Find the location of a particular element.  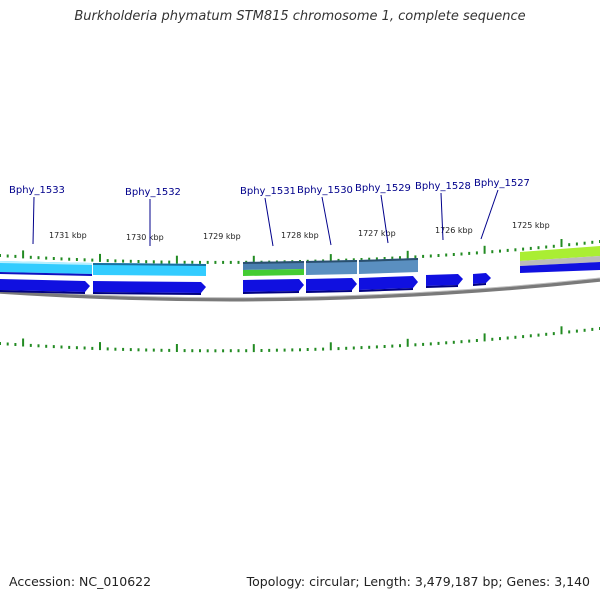

chromosome-backbone-highlight is located at coordinates (300, 288).